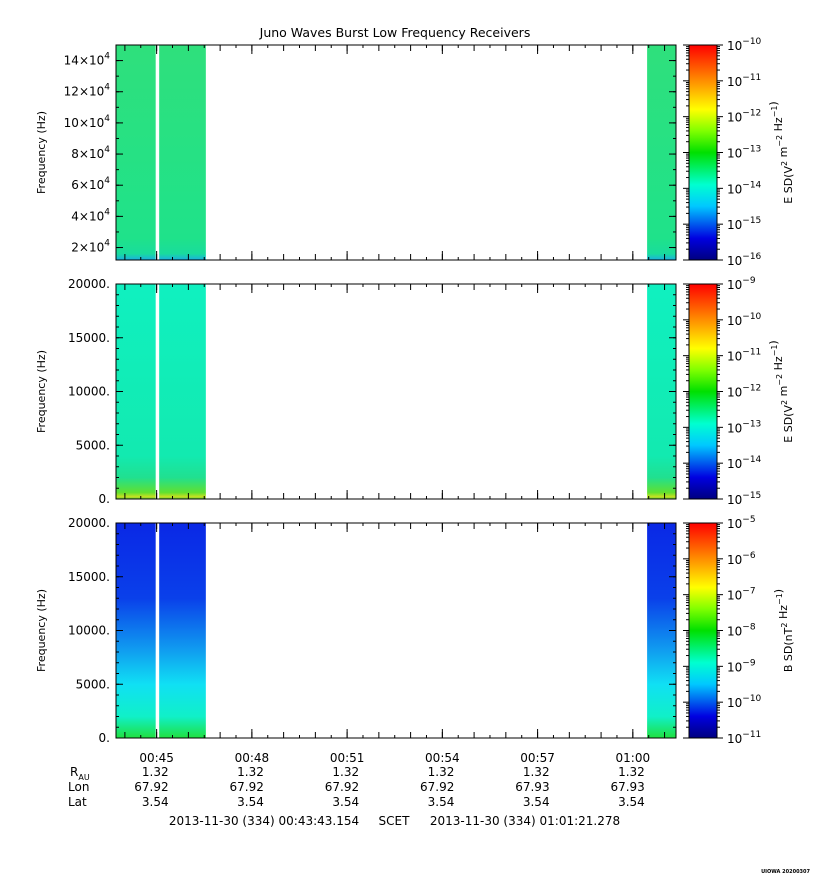  What do you see at coordinates (90, 153) in the screenshot?
I see `y-tick-label: 8×104` at bounding box center [90, 153].